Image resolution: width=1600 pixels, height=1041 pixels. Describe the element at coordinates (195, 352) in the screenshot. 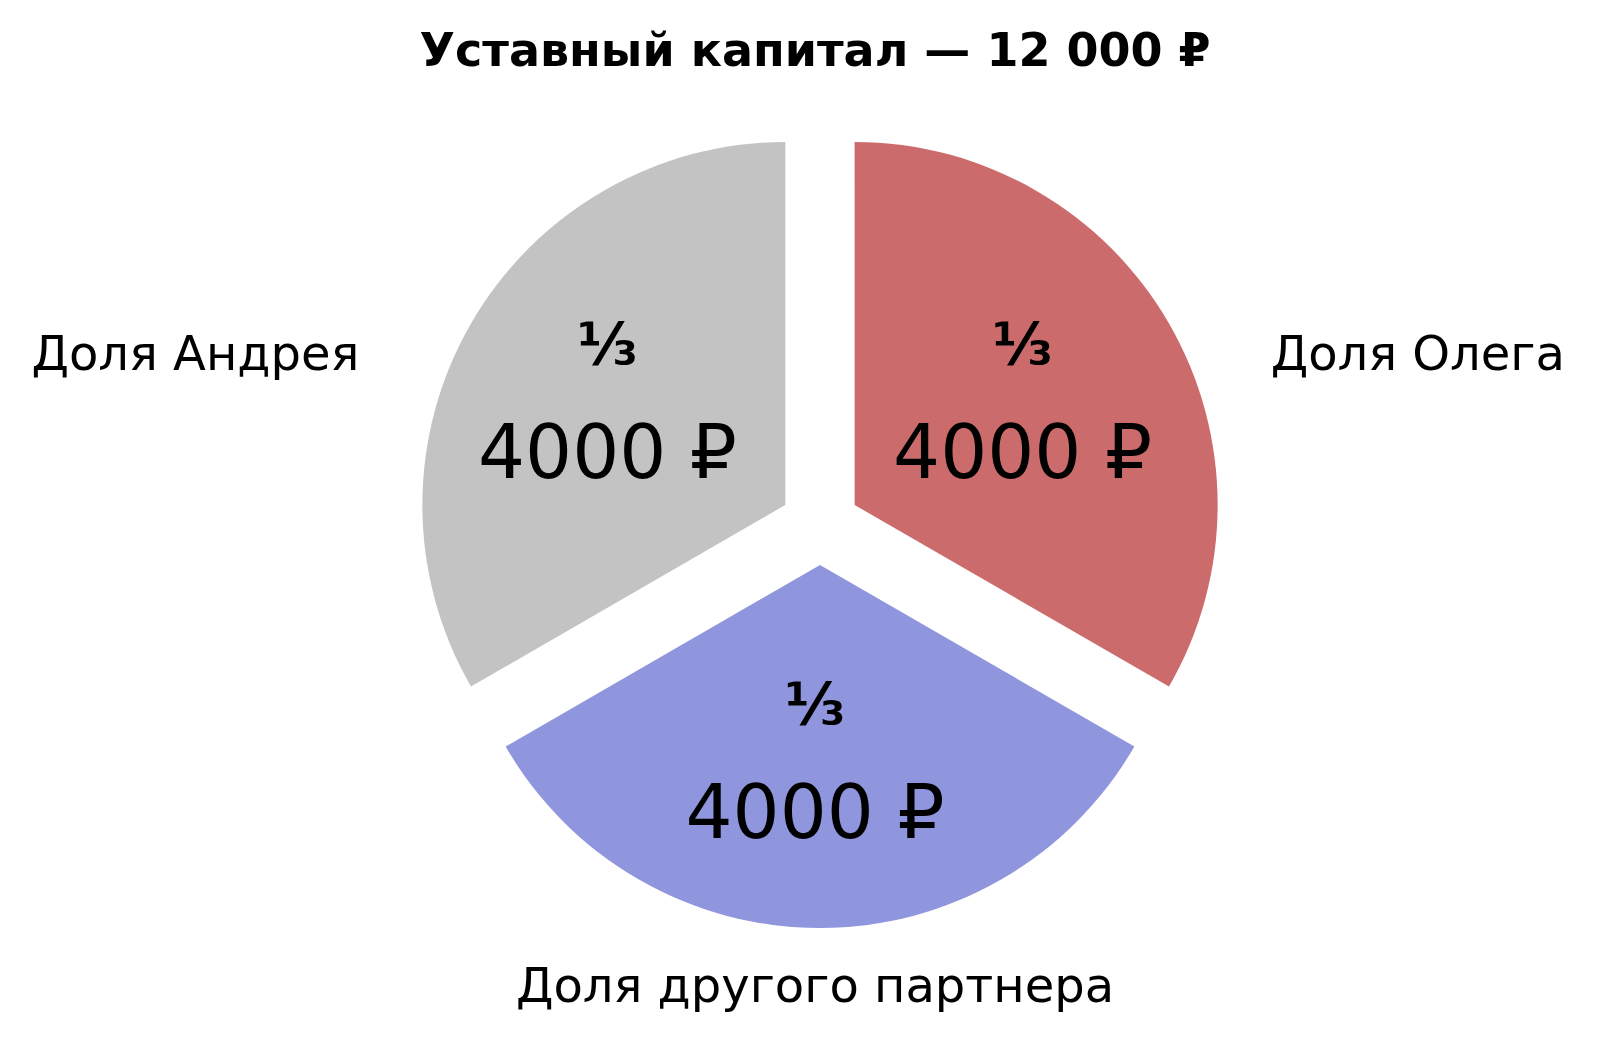

I see `slice-label: Доля Андрея` at that location.